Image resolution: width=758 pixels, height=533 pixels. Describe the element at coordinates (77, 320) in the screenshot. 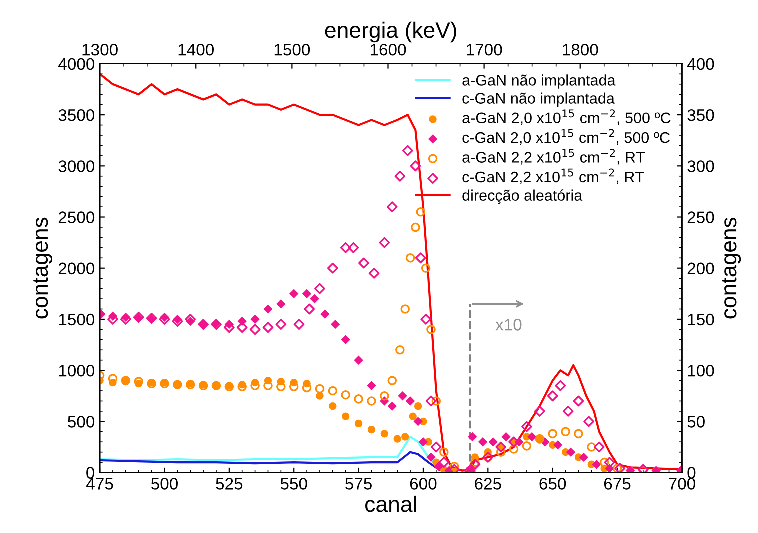

I see `y-tick-label: 1500` at that location.